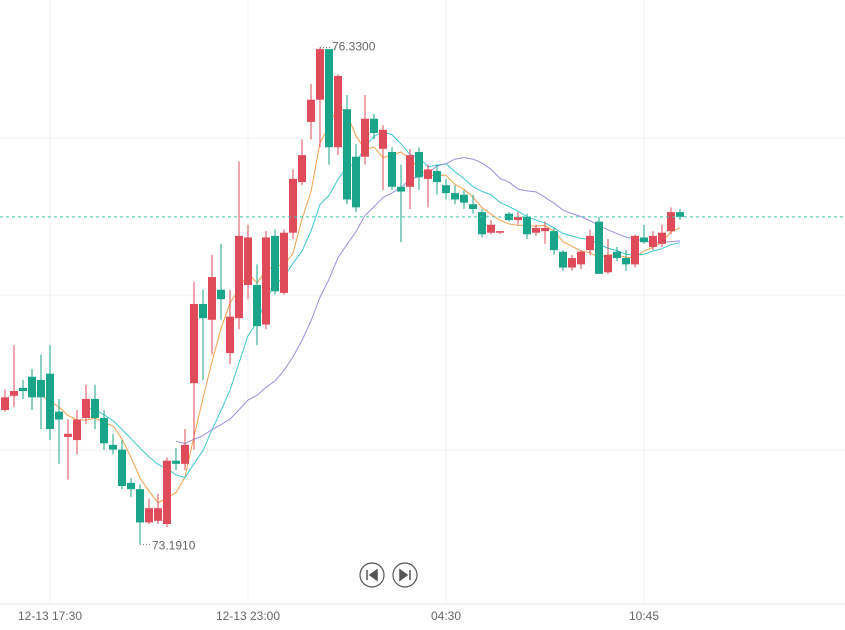 The width and height of the screenshot is (845, 630). Describe the element at coordinates (372, 575) in the screenshot. I see `prev-button` at that location.